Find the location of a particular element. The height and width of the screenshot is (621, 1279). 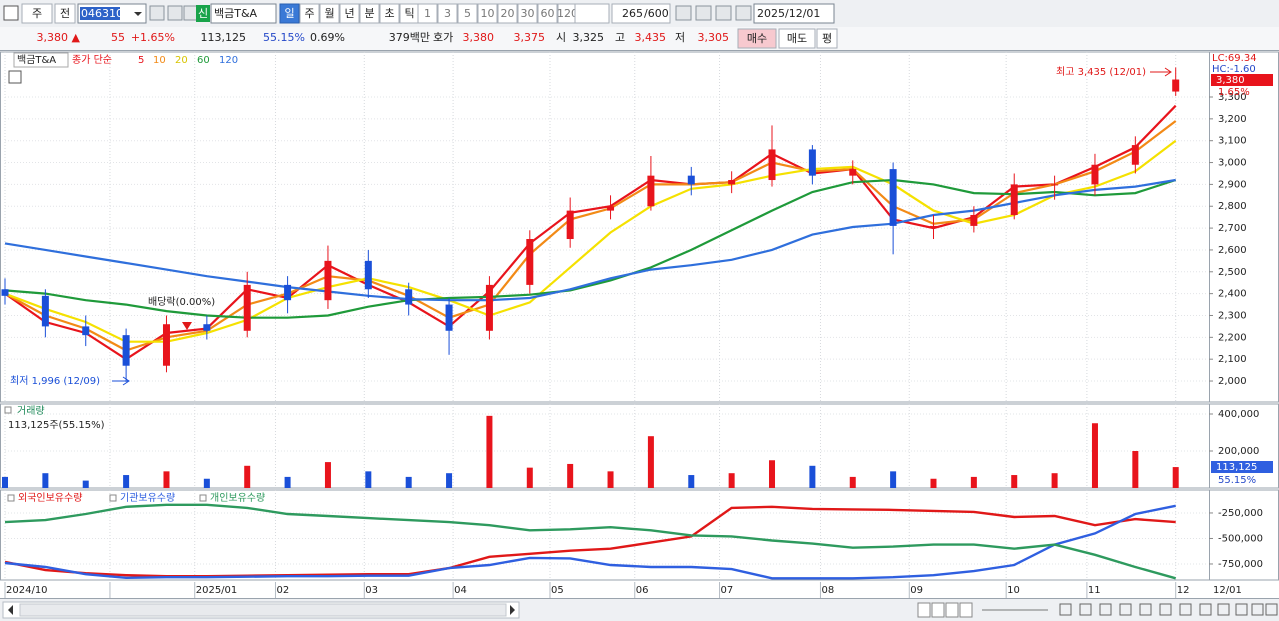

interval-button: 5 is located at coordinates (467, 13).